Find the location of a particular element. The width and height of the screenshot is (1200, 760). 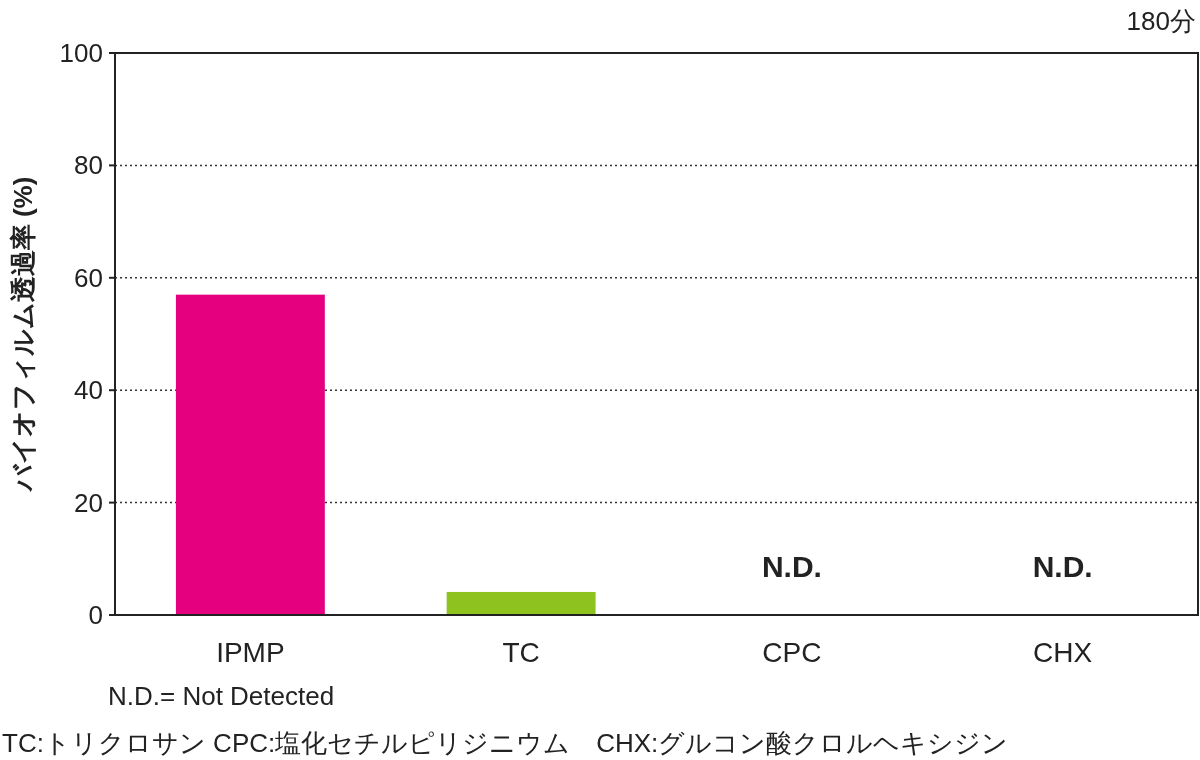

x-tick-label: CHX is located at coordinates (1063, 652).